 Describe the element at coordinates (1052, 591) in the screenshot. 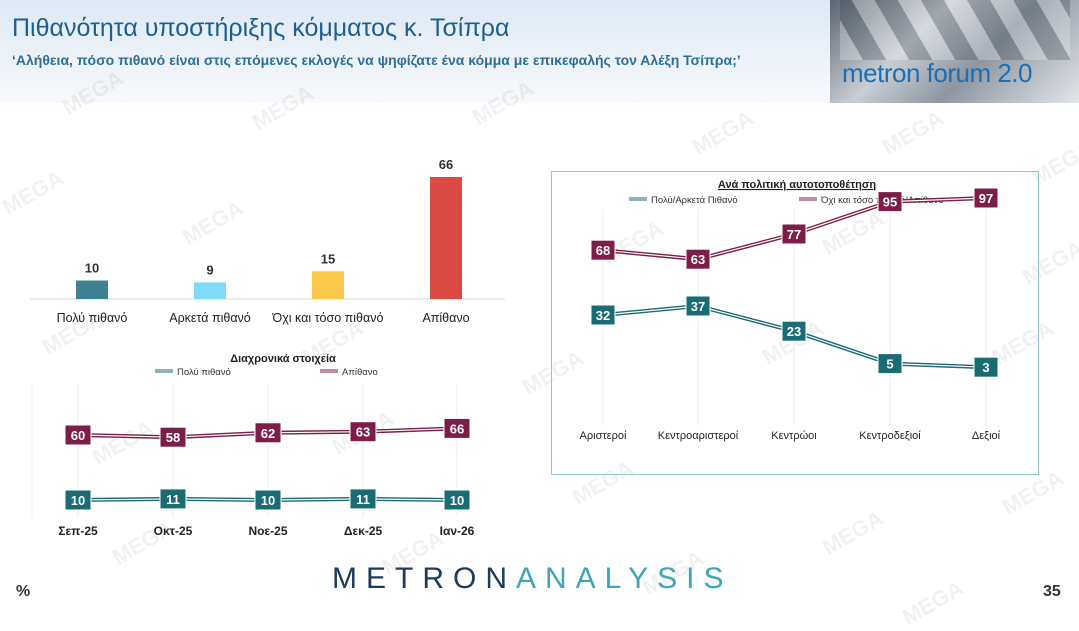

I see `page-number: 35` at that location.